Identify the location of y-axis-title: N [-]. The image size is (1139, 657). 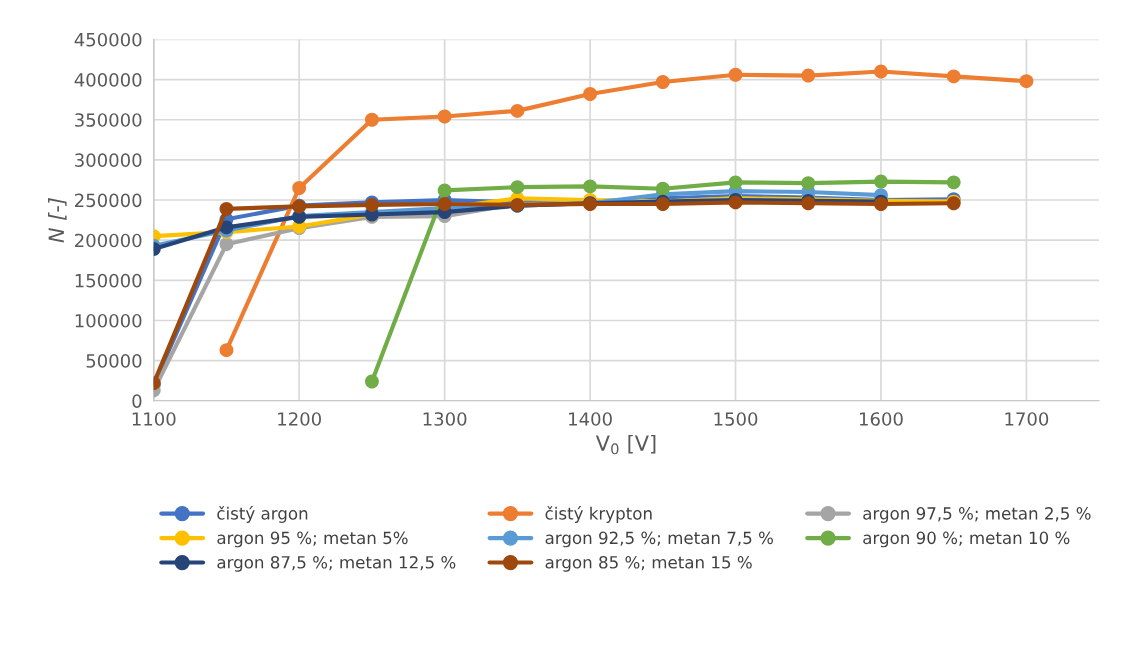
(57, 220).